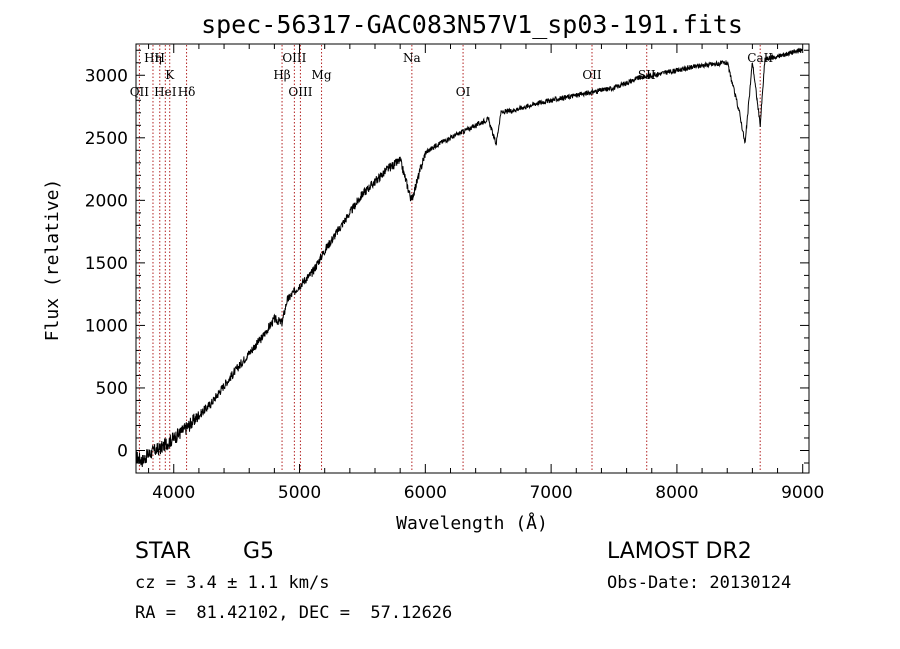  I want to click on spectral-line-label: K, so click(170, 75).